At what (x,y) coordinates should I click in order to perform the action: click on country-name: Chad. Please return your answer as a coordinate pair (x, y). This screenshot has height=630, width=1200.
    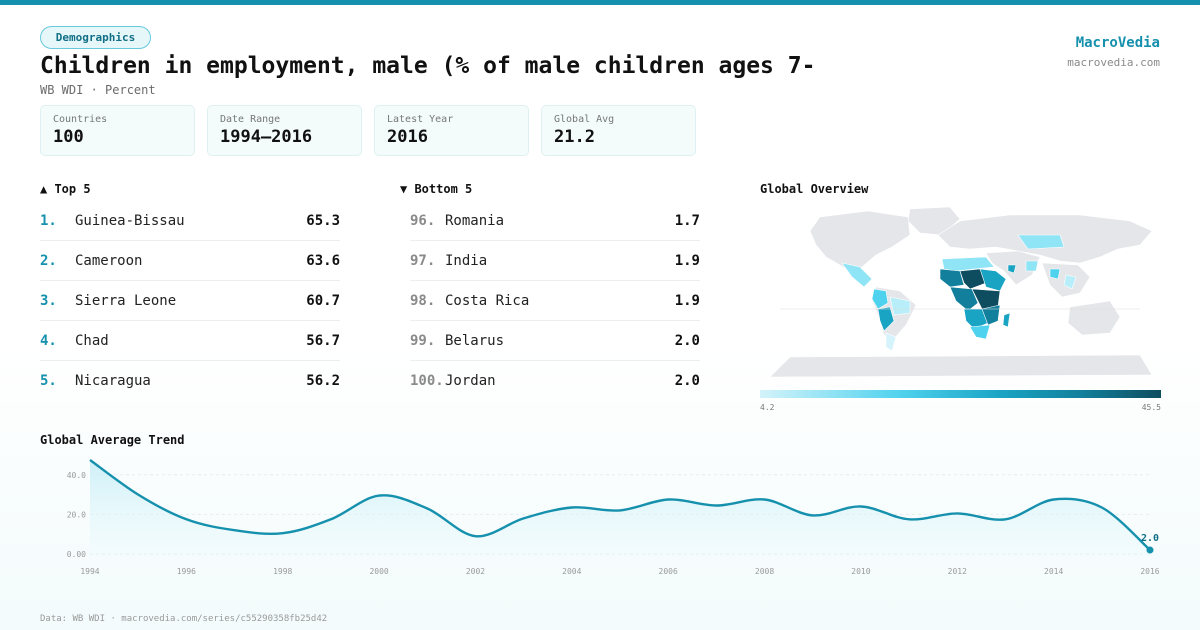
    Looking at the image, I should click on (92, 340).